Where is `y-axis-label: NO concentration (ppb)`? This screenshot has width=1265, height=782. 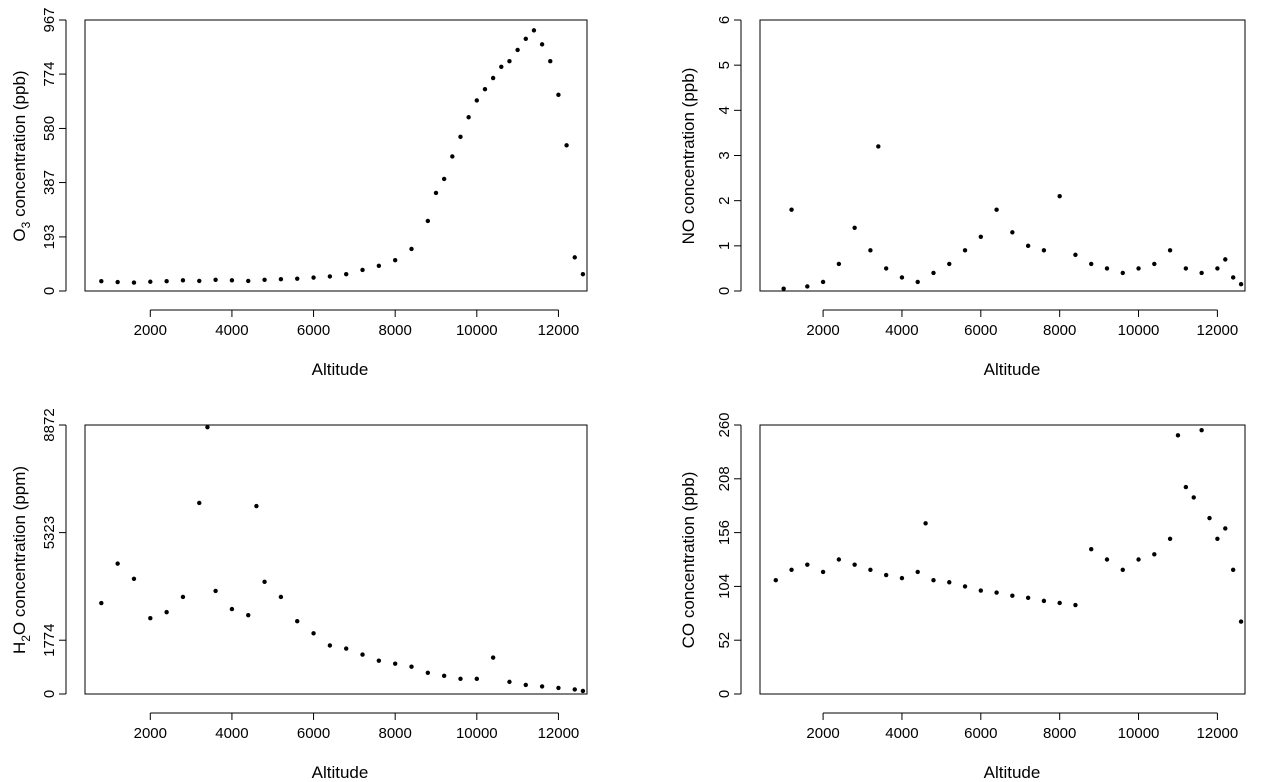 y-axis-label: NO concentration (ppb) is located at coordinates (688, 156).